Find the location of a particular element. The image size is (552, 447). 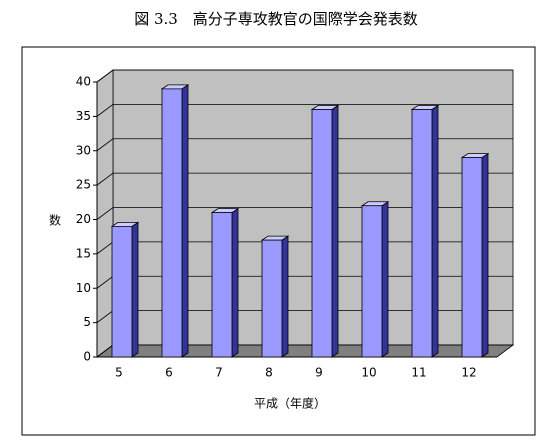

y-tick-label: 10 is located at coordinates (83, 288).